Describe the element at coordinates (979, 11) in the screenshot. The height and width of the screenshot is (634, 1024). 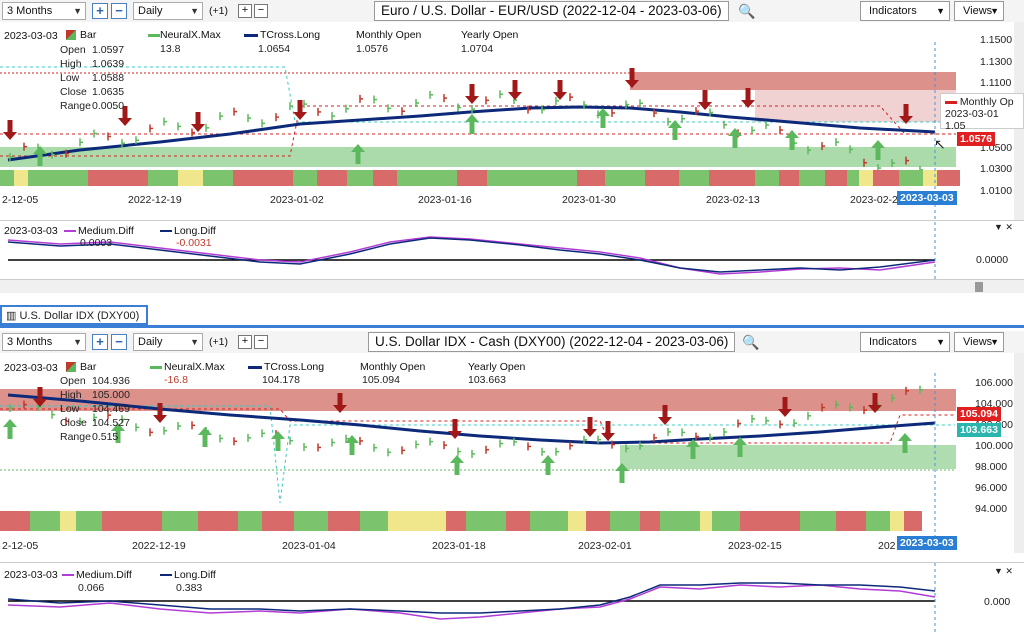
I see `top-views-button: Views ▼` at that location.